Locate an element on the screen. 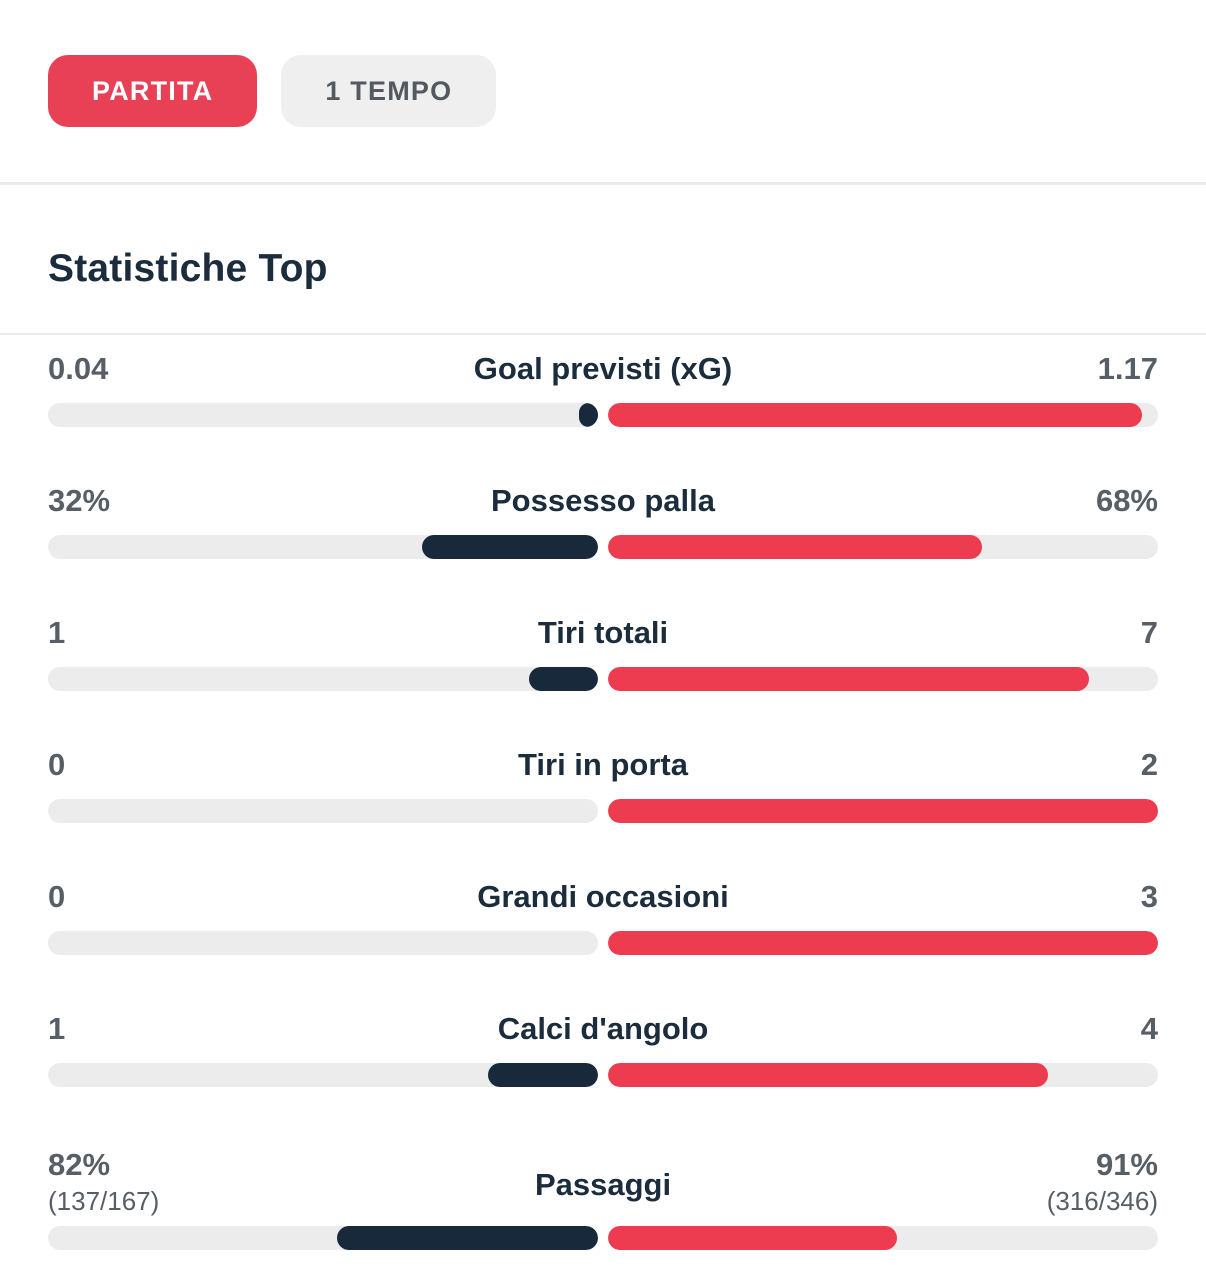 This screenshot has height=1284, width=1206. stat-row-big-chances: 0 Grandi occasioni 3 is located at coordinates (603, 929).